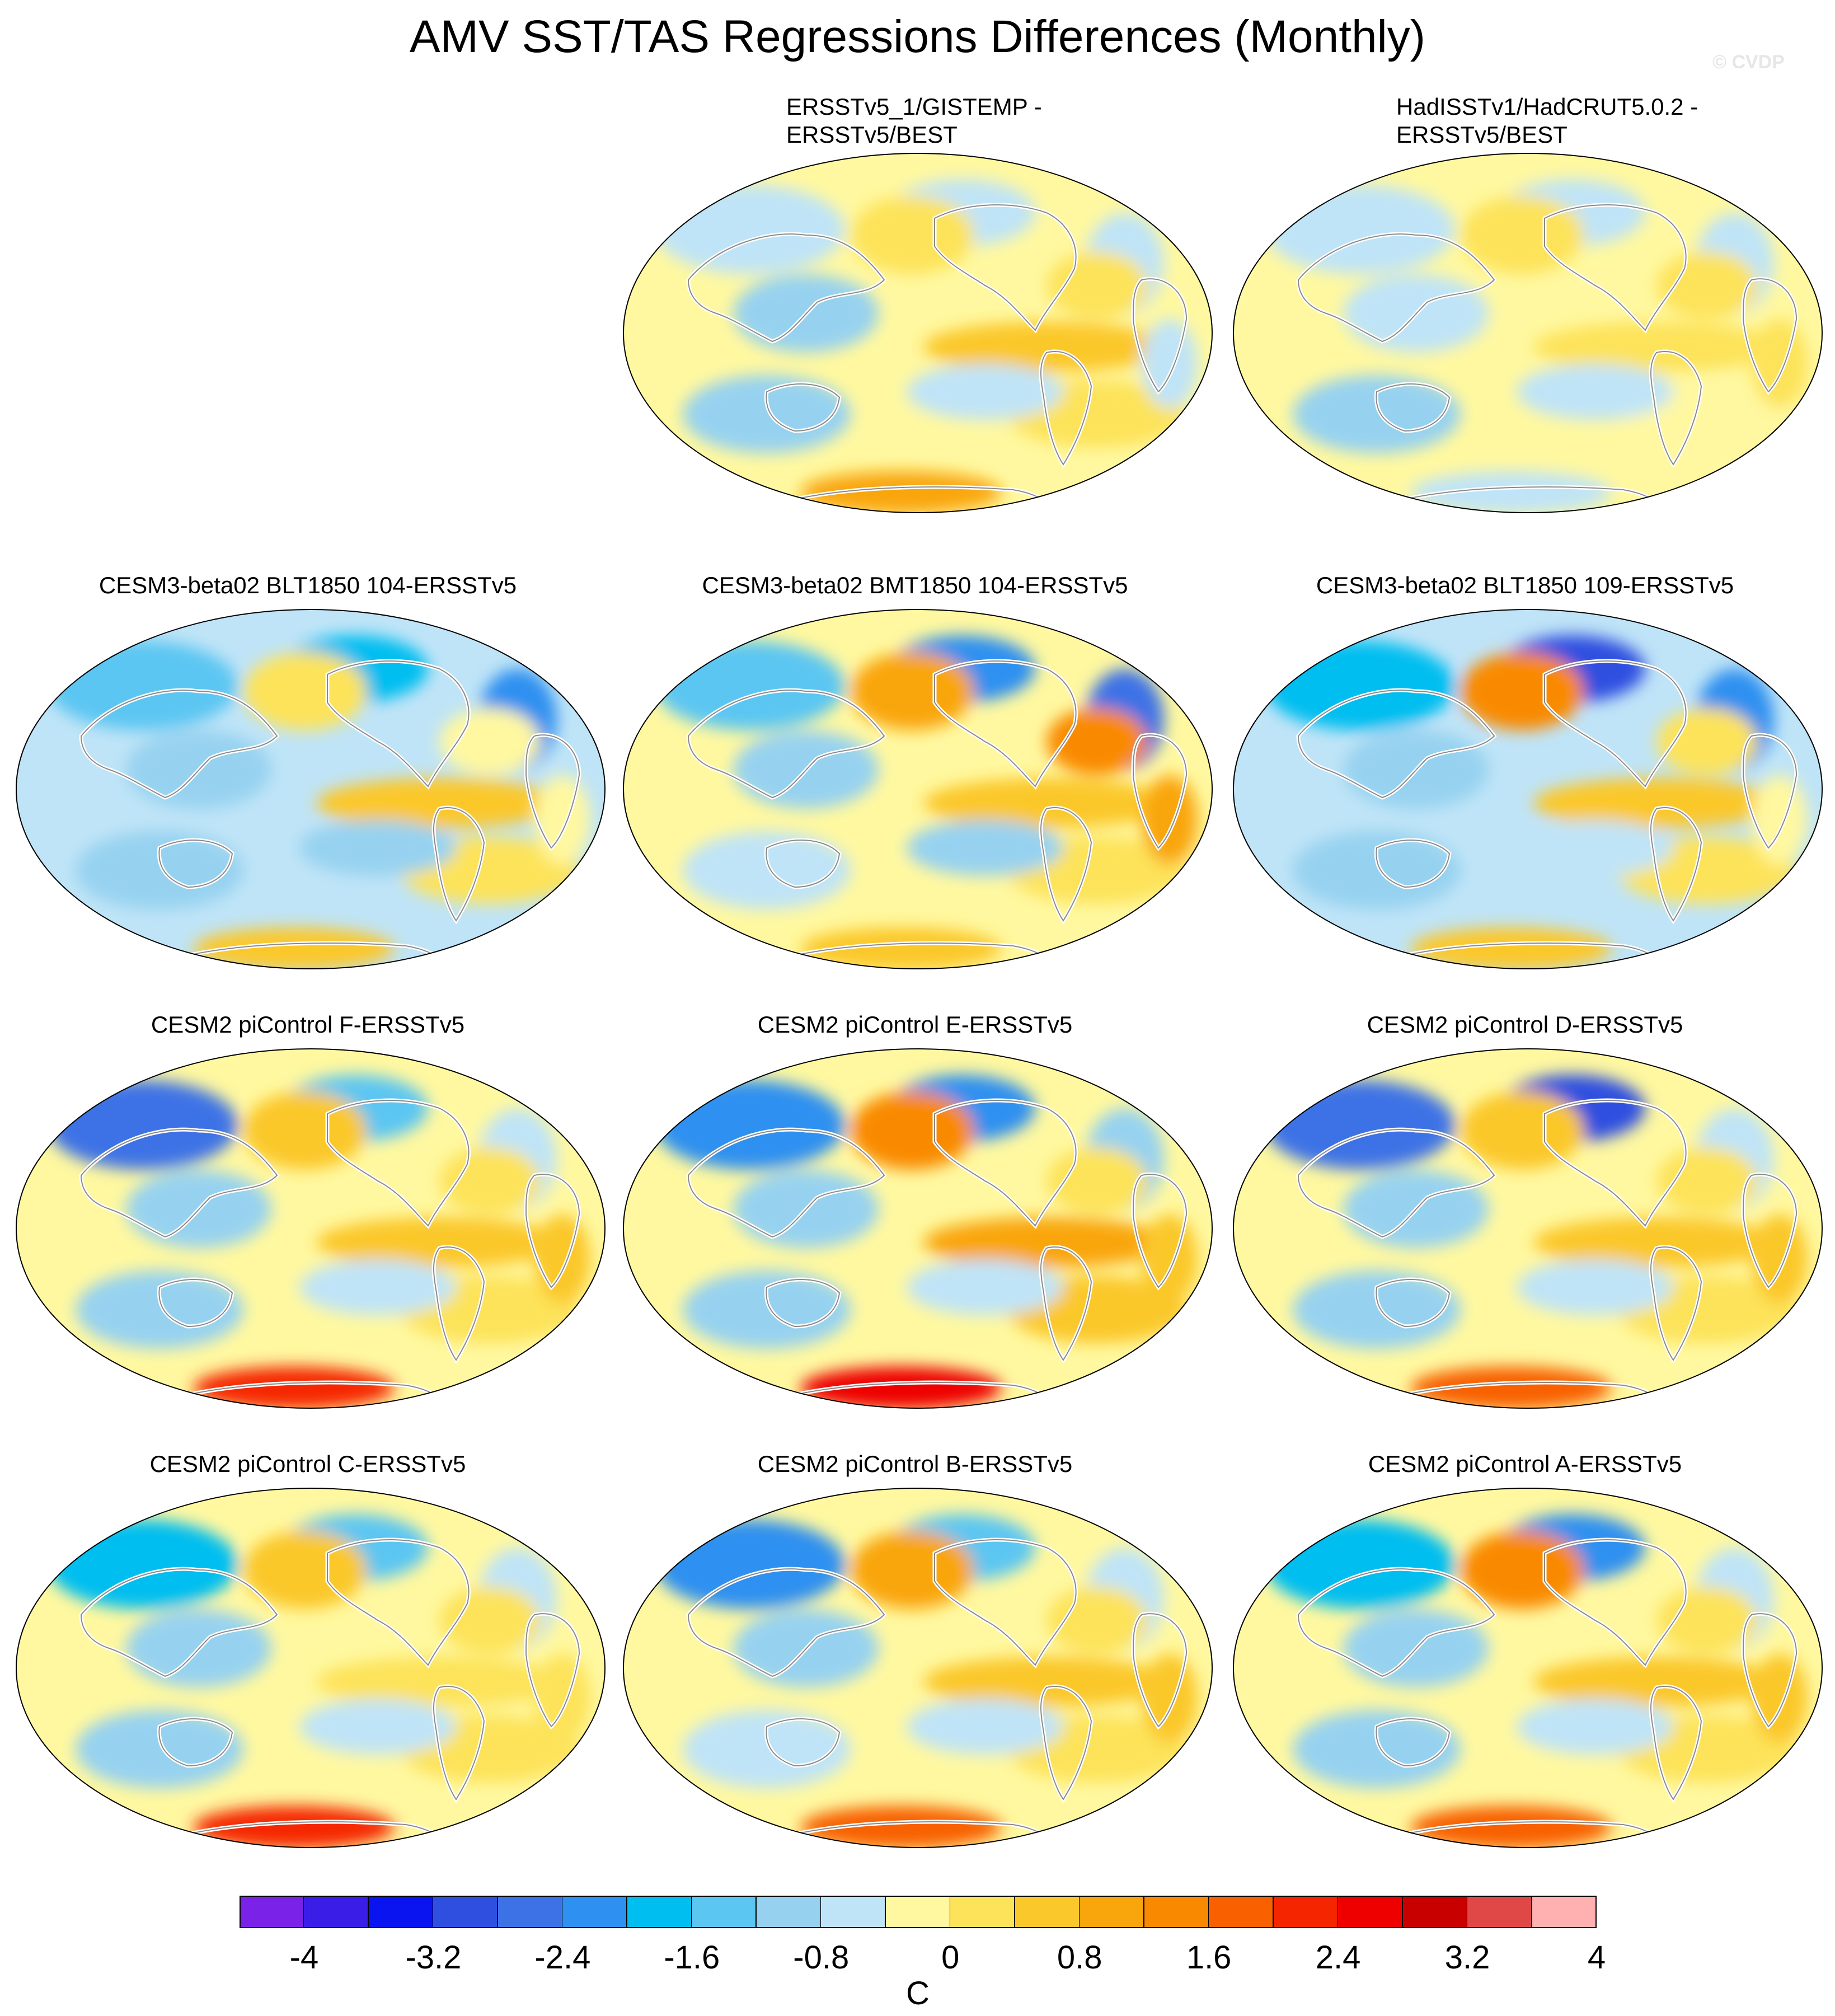 This screenshot has height=2016, width=1835. What do you see at coordinates (915, 1464) in the screenshot?
I see `panel-title-line: CESM2 piControl B-ERSSTv5` at bounding box center [915, 1464].